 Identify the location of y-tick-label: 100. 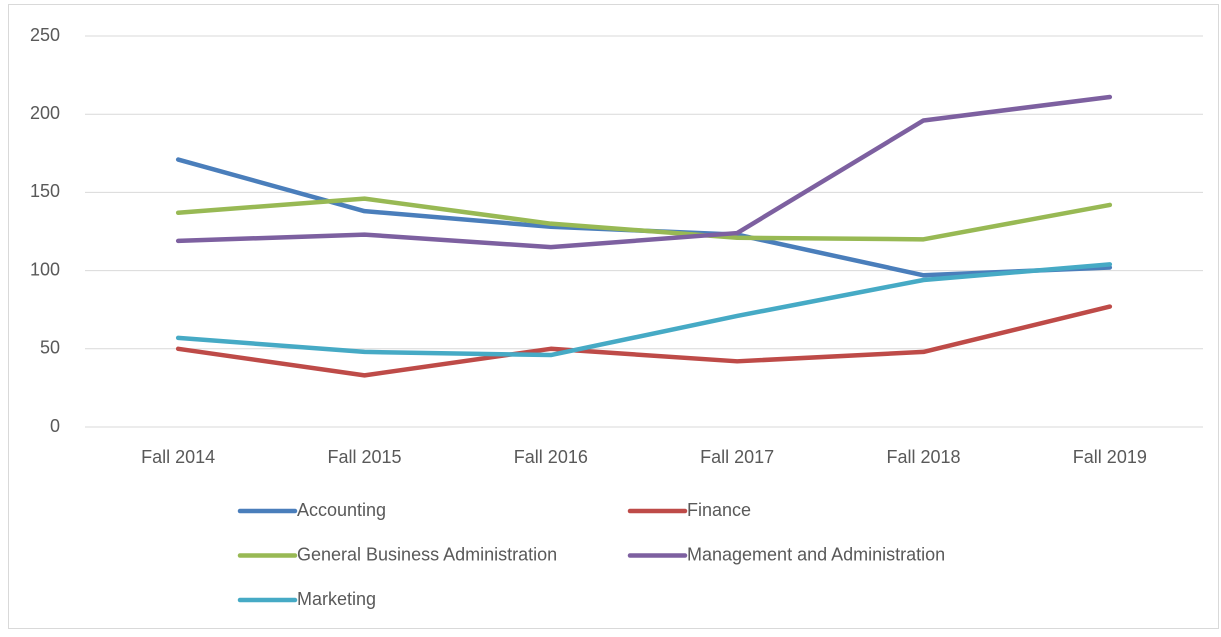
(45, 269).